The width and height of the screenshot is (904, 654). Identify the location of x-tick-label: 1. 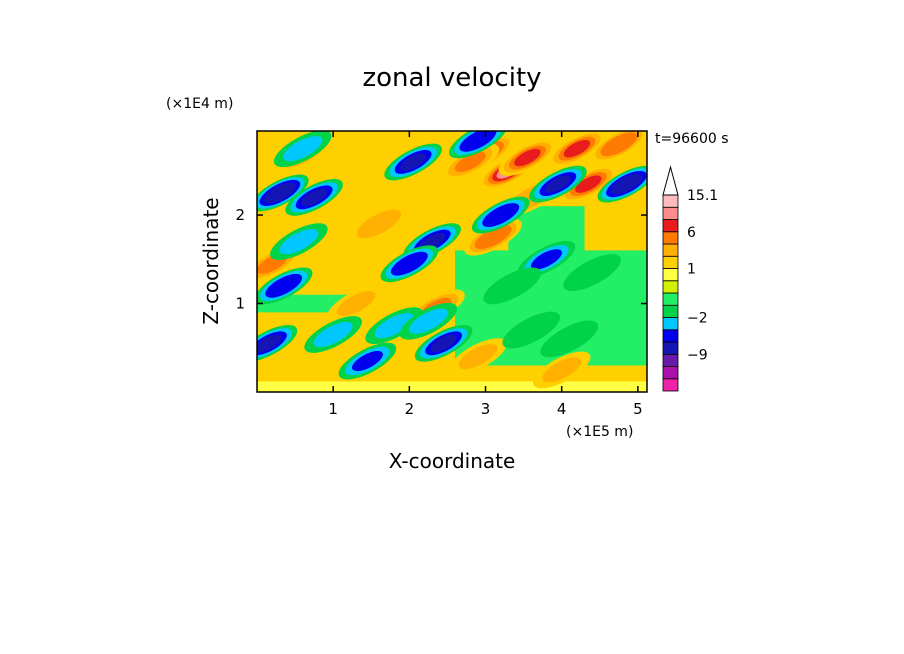
(333, 409).